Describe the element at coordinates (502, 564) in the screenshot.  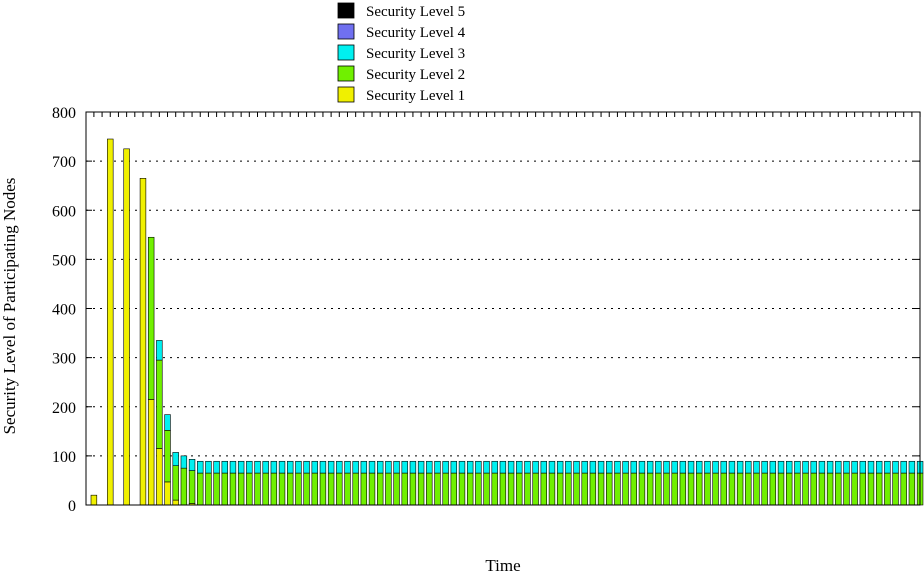
I see `x-axis-title: Time` at that location.